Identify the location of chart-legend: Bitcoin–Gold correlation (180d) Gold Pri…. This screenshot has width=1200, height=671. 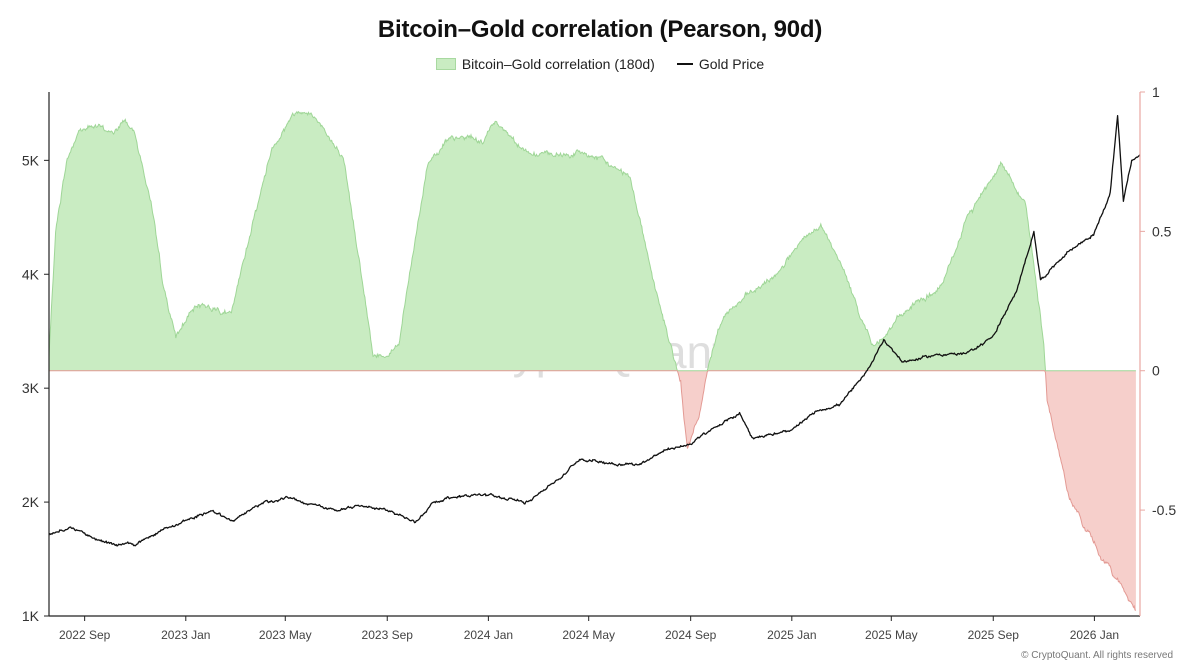
(600, 64).